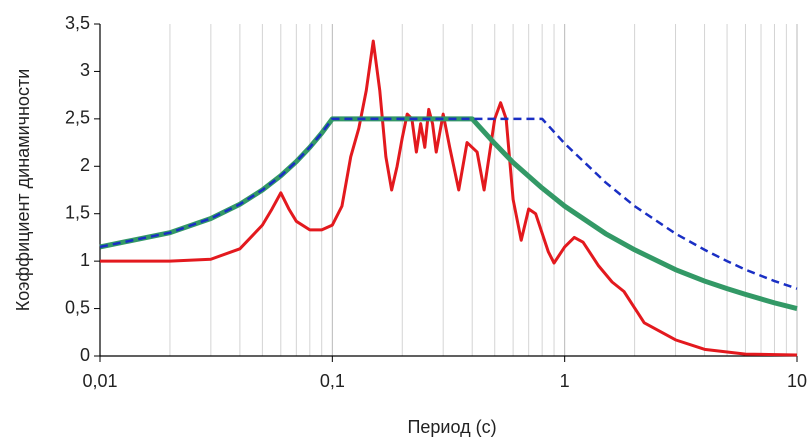 This screenshot has width=812, height=446. What do you see at coordinates (451, 427) in the screenshot?
I see `x-axis-label: Период (с)` at bounding box center [451, 427].